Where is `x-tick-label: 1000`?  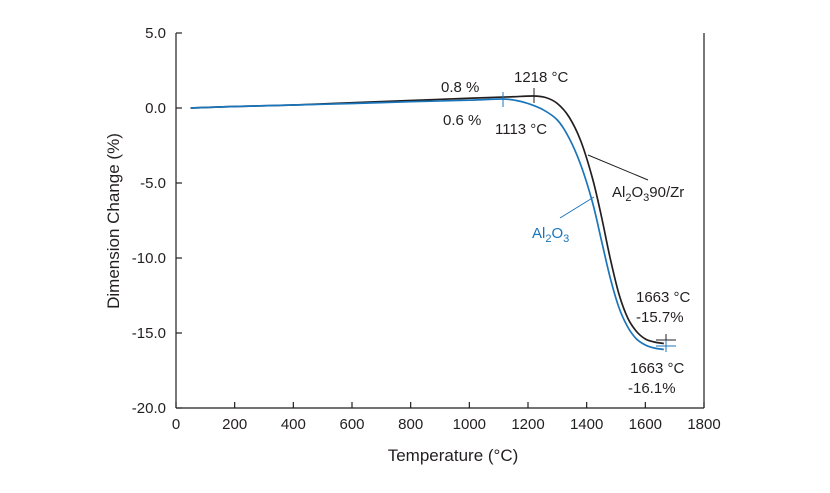
x-tick-label: 1000 is located at coordinates (469, 424).